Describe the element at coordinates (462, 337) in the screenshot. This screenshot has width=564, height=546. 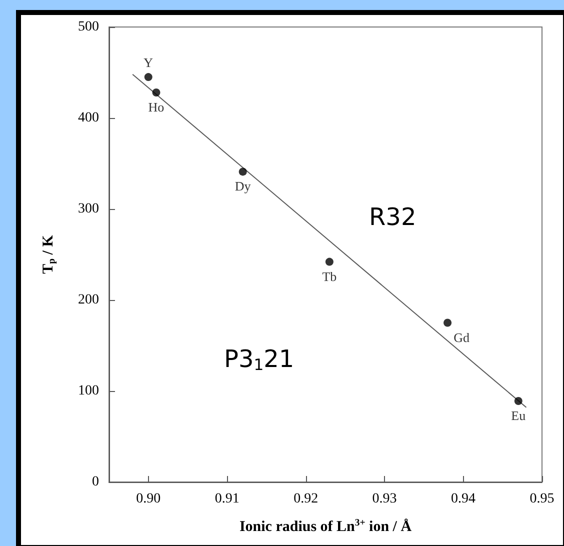
I see `annotation: Gd` at that location.